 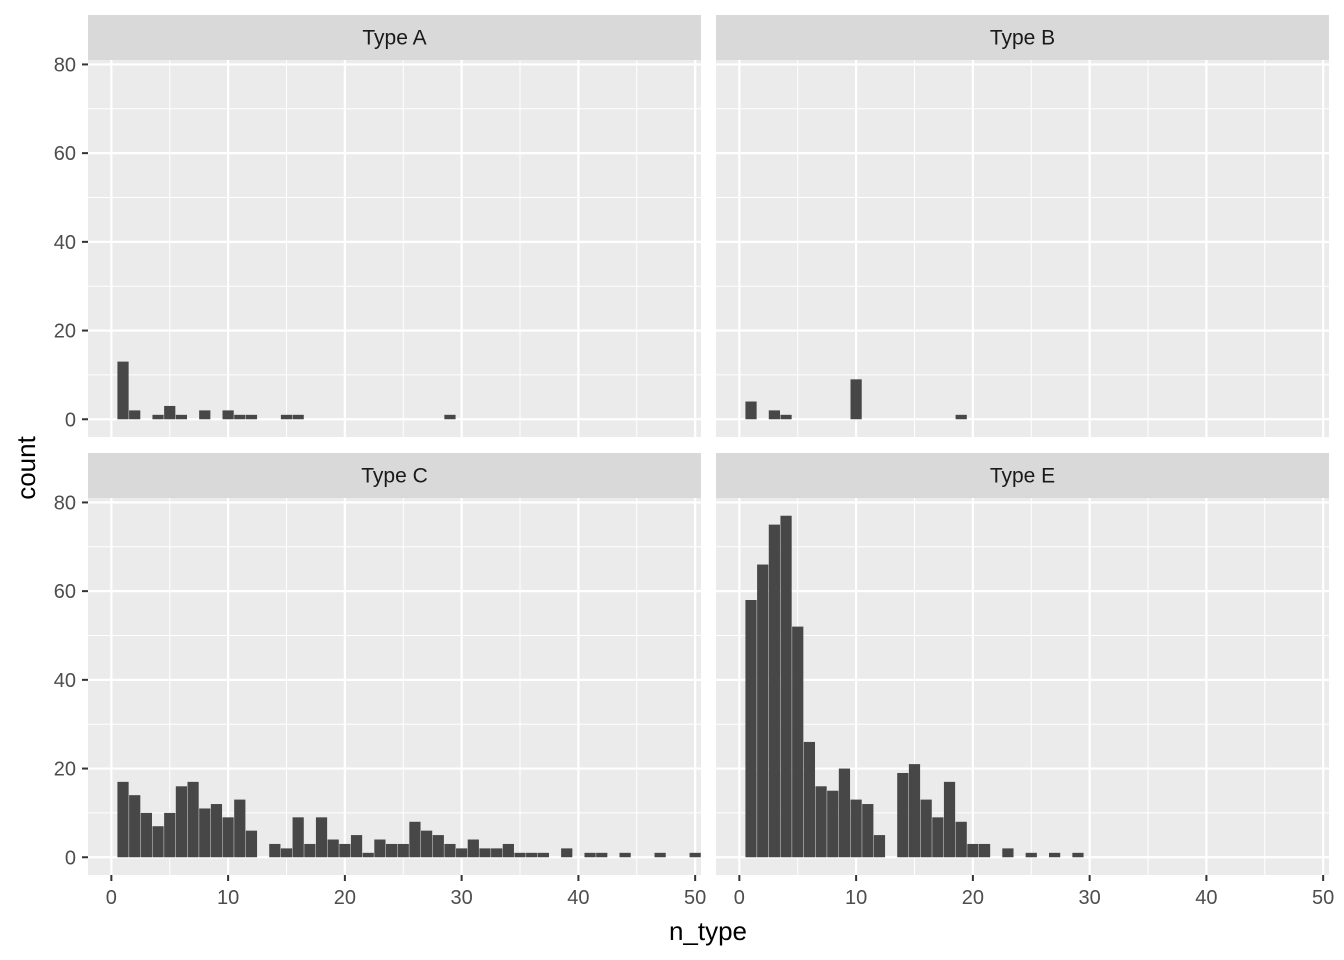 I want to click on x-axis: 0 10 20 30 40 50, so click(x=406, y=892).